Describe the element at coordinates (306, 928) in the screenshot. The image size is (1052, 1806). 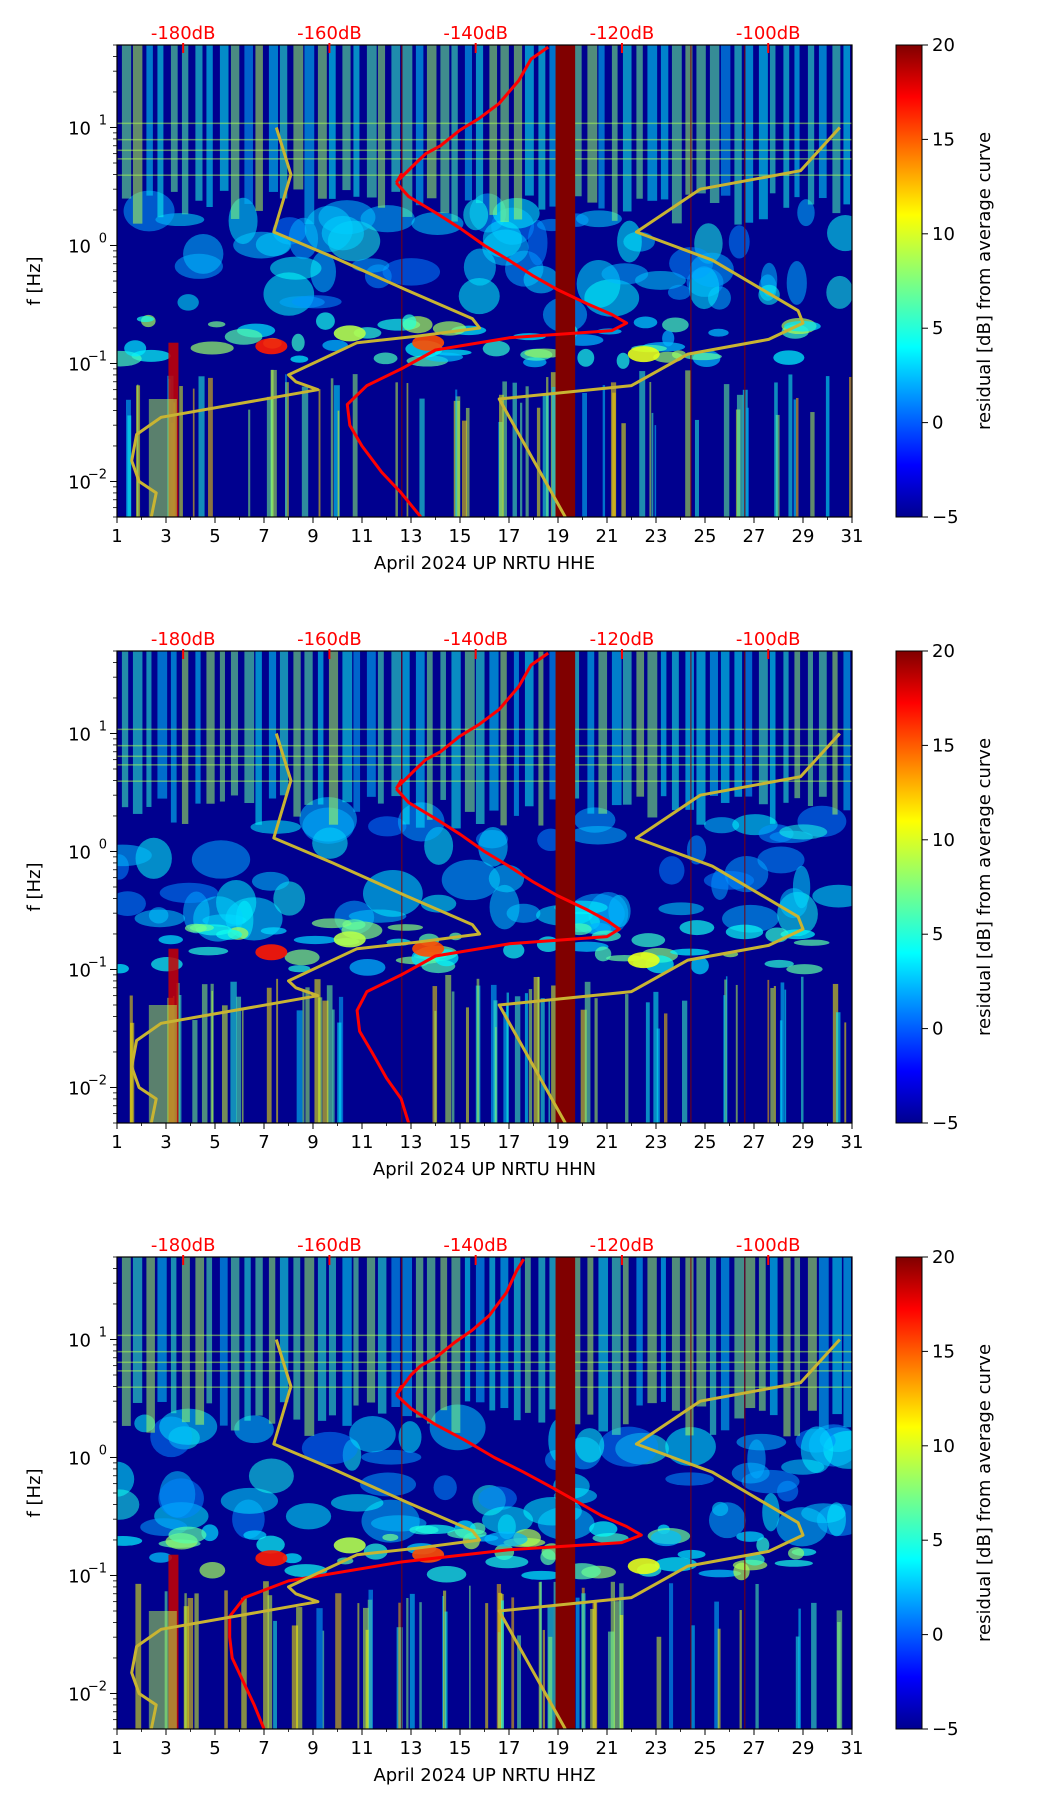
I see `low-noise-model-curve` at that location.